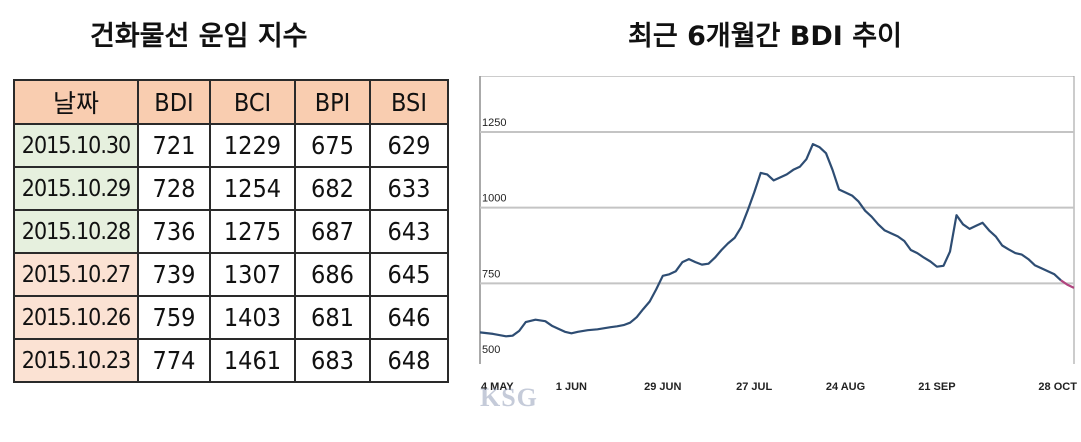 This screenshot has width=1081, height=442. What do you see at coordinates (571, 387) in the screenshot?
I see `x-tick-label: 1 JUN` at bounding box center [571, 387].